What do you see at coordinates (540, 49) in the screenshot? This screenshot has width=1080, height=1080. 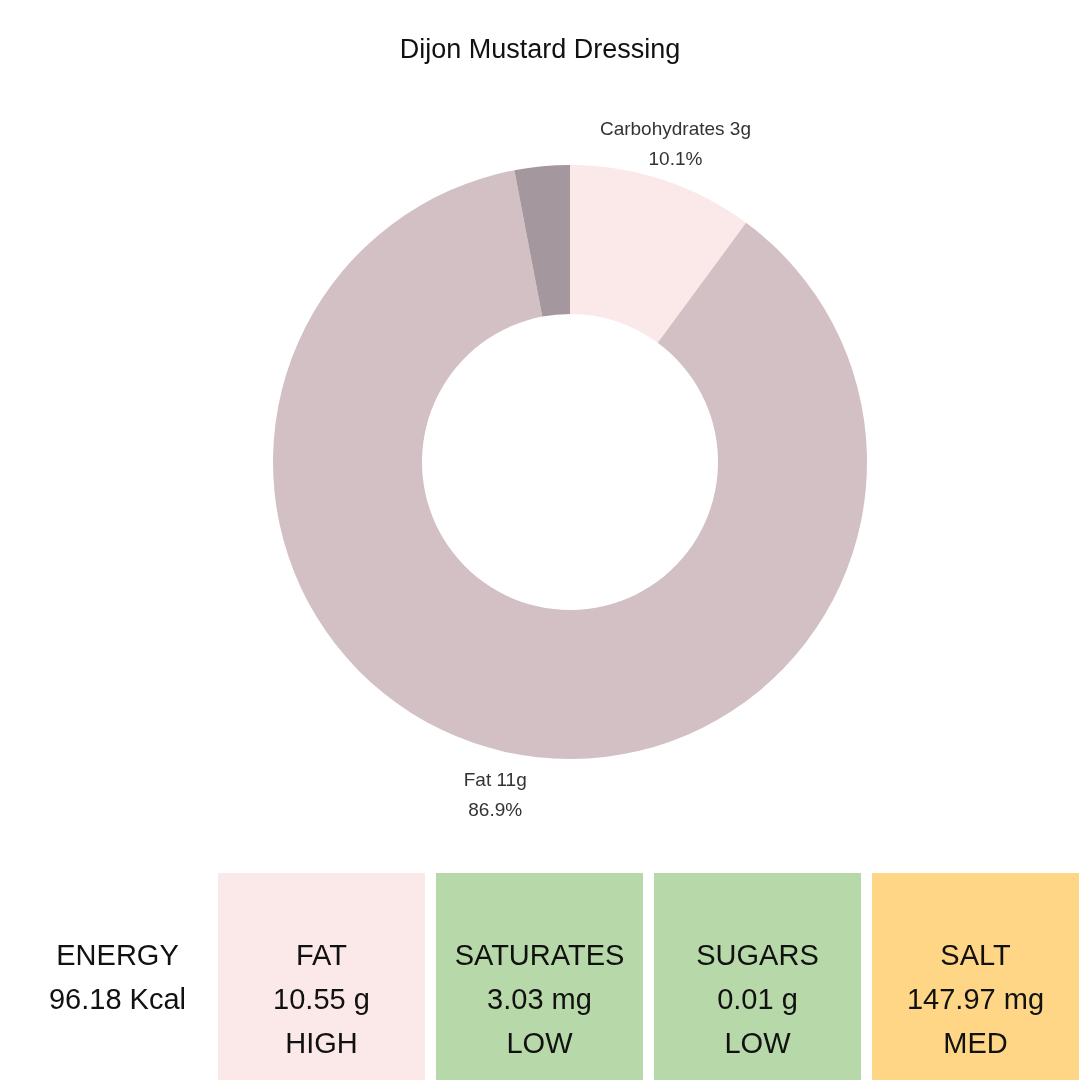 I see `chart-title: Dijon Mustard Dressing` at bounding box center [540, 49].